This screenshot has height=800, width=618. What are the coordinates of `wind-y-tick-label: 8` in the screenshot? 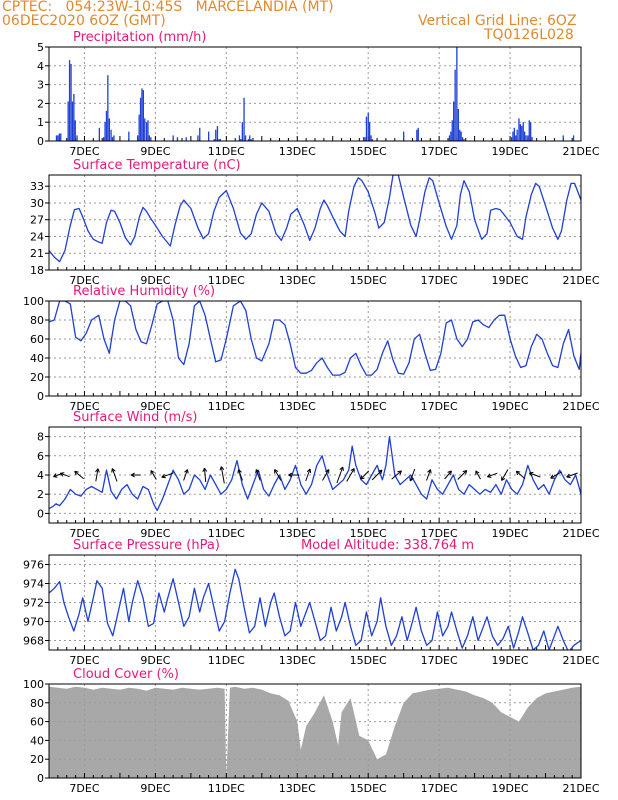 It's located at (40, 437).